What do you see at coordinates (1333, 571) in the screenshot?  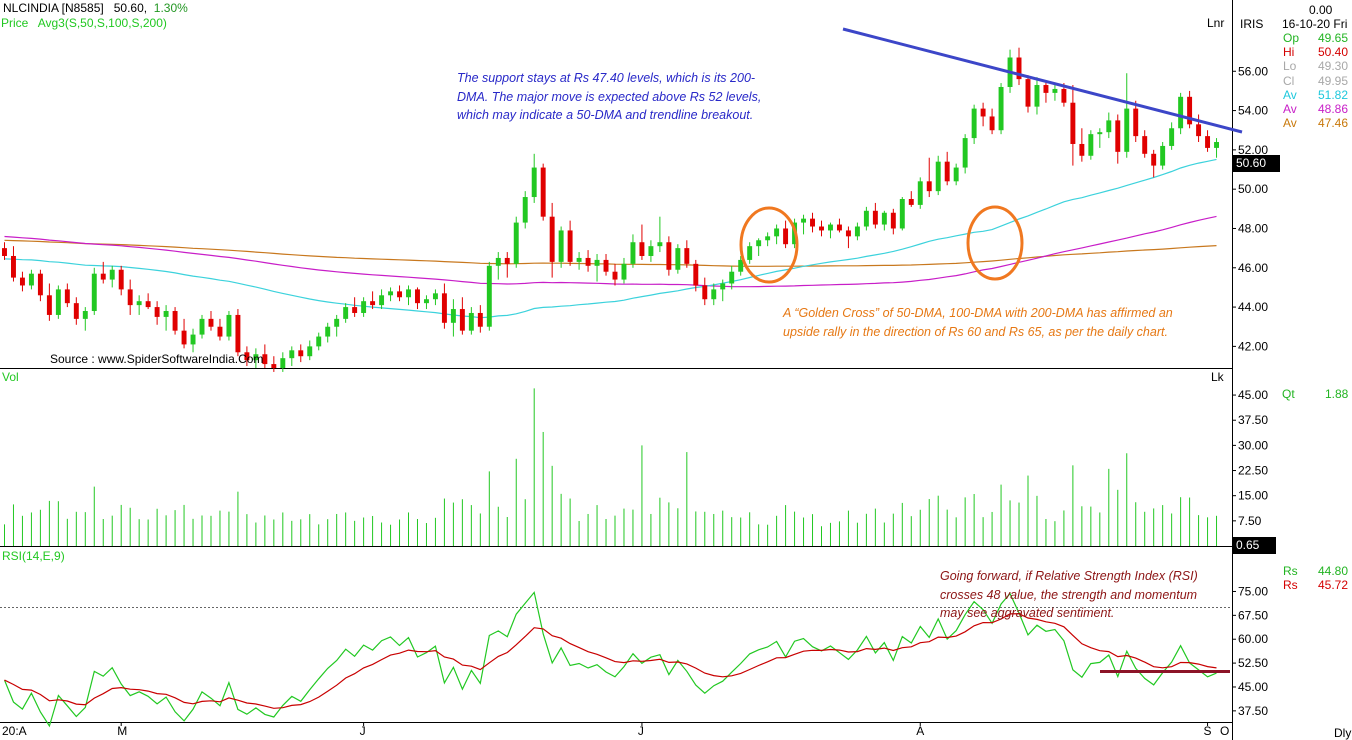 I see `rsi-readout-value: 44.80` at bounding box center [1333, 571].